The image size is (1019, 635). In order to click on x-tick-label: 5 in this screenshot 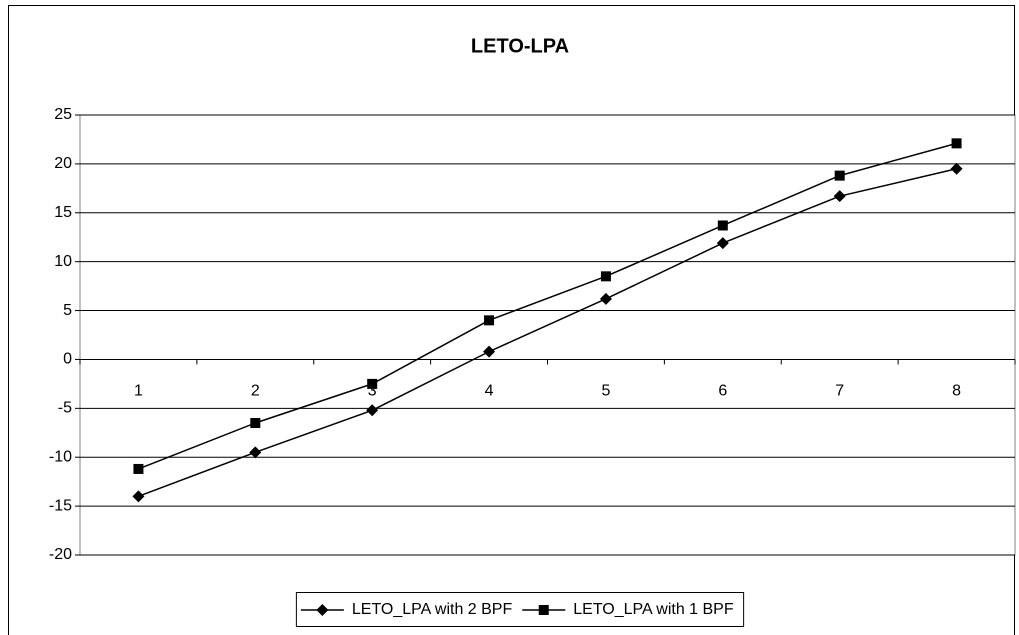, I will do `click(605, 391)`.